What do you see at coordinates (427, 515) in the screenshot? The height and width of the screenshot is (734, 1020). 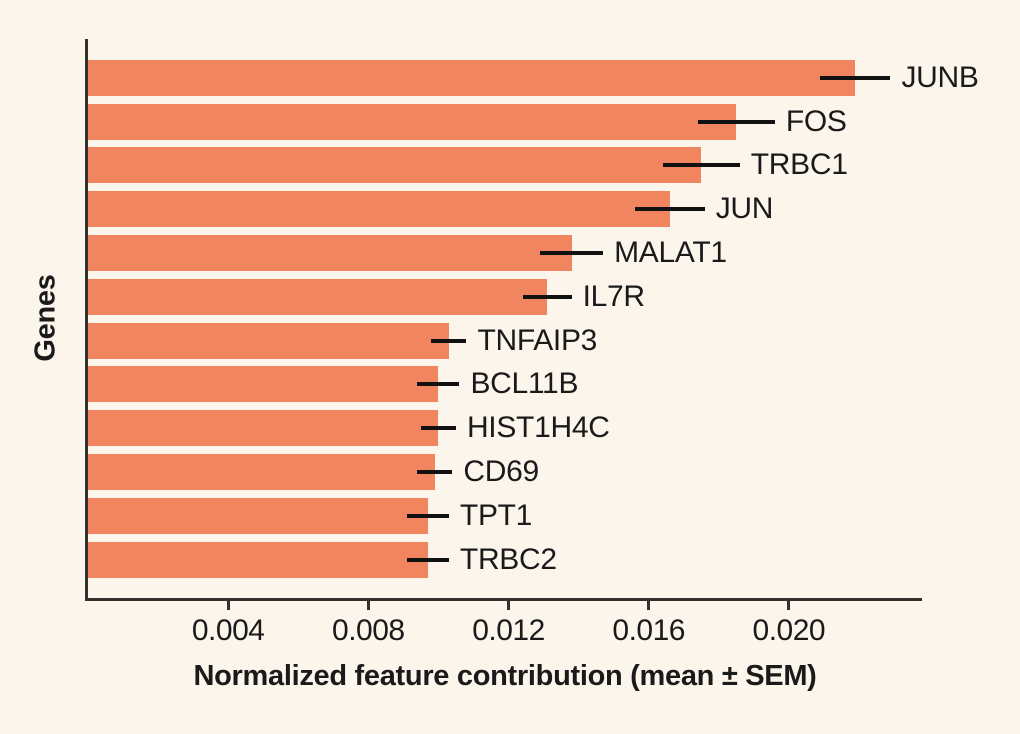 I see `error-bar-tpt1` at bounding box center [427, 515].